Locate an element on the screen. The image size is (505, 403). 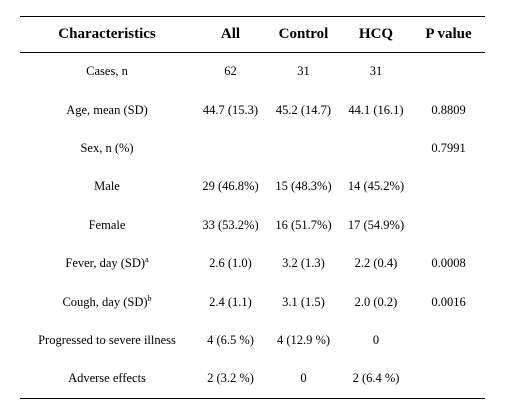
cell-hcq: 0 is located at coordinates (376, 339).